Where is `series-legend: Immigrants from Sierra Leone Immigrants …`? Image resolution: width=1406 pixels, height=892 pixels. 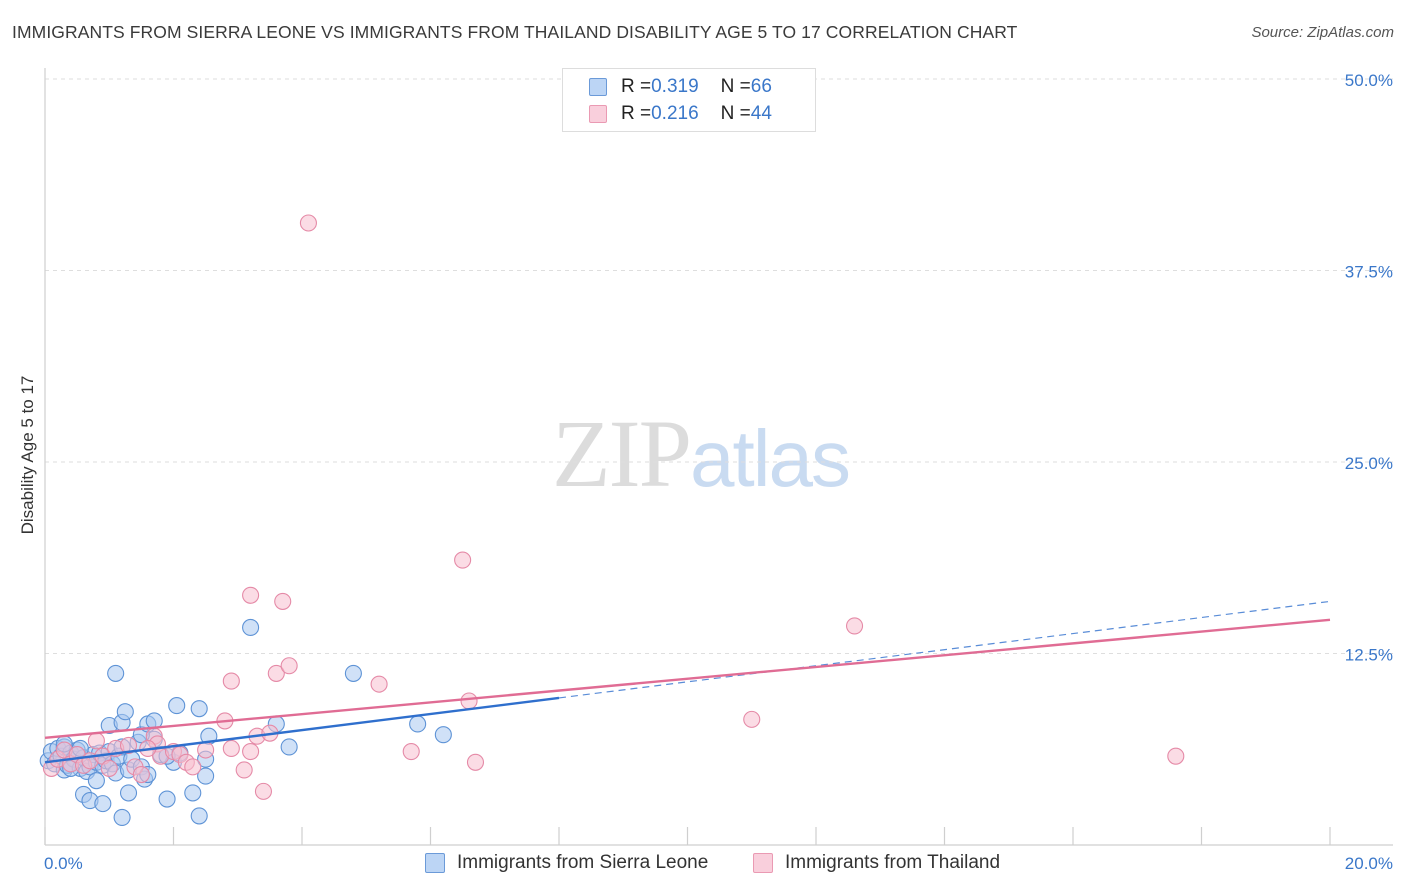
series-legend: Immigrants from Sierra Leone Immigrants … is located at coordinates (703, 865).